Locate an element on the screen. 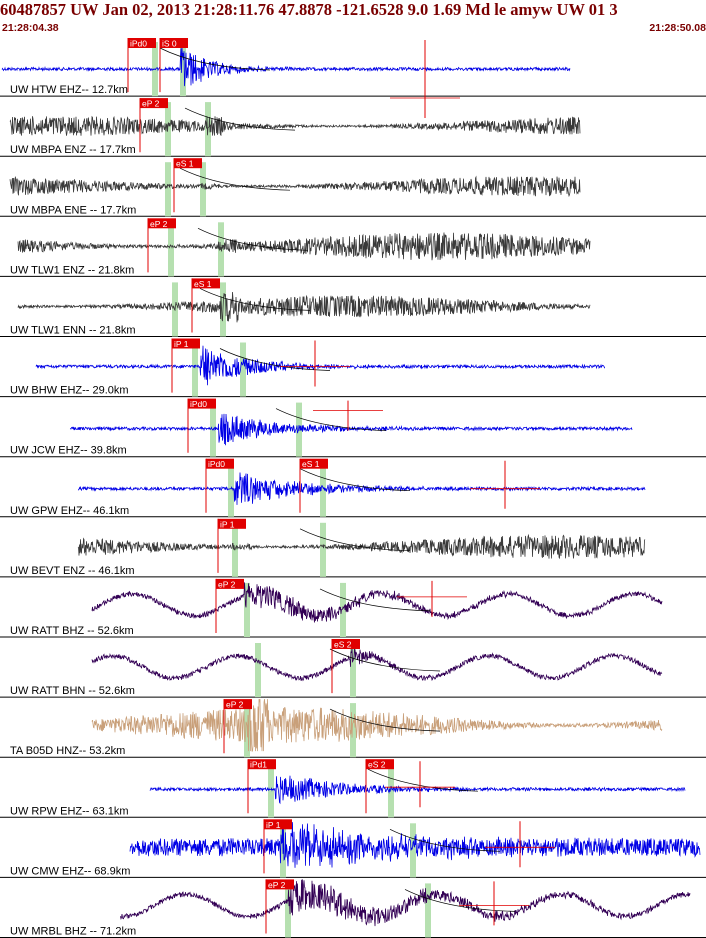 The height and width of the screenshot is (938, 706). trace-row: iPd0 eS 1 UW GPW EHZ-- 46.1km is located at coordinates (353, 488).